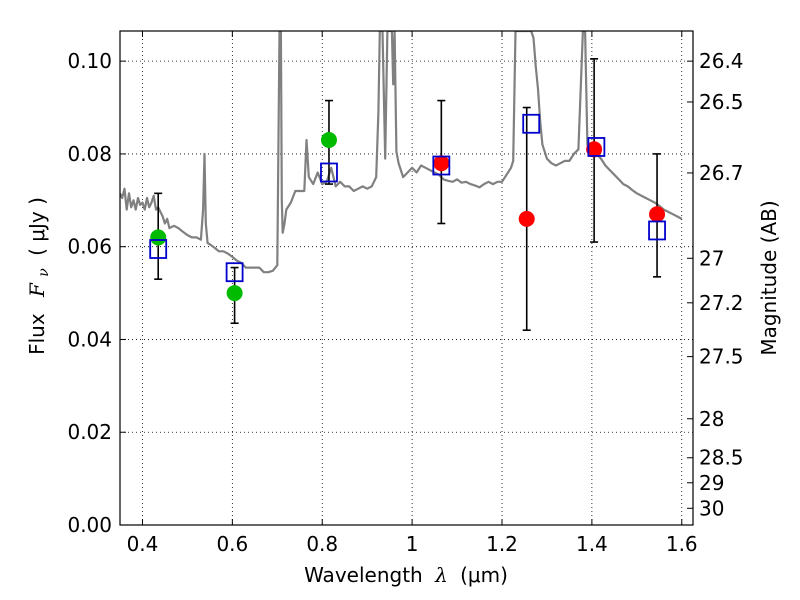 This screenshot has height=600, width=800. I want to click on y2-tick-label: 27.5, so click(721, 357).